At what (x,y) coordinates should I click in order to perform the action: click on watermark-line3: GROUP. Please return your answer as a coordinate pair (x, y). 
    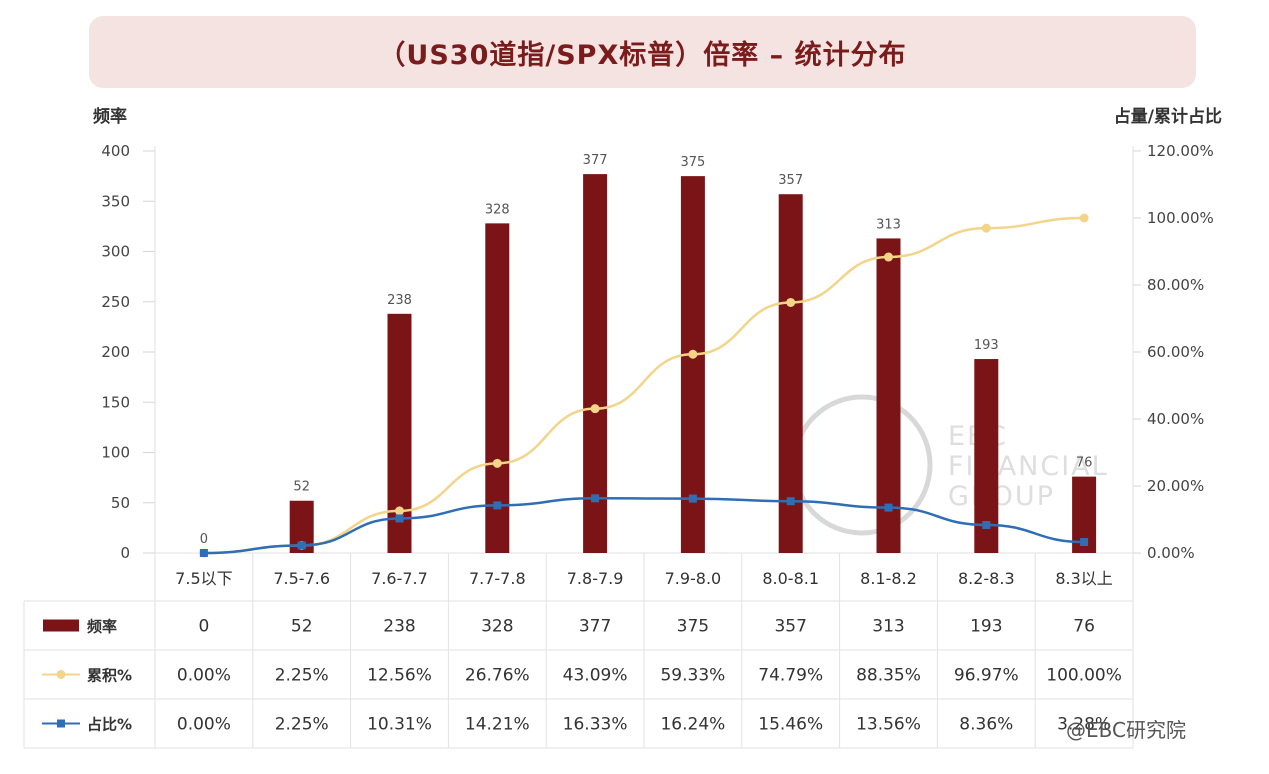
    Looking at the image, I should click on (1001, 496).